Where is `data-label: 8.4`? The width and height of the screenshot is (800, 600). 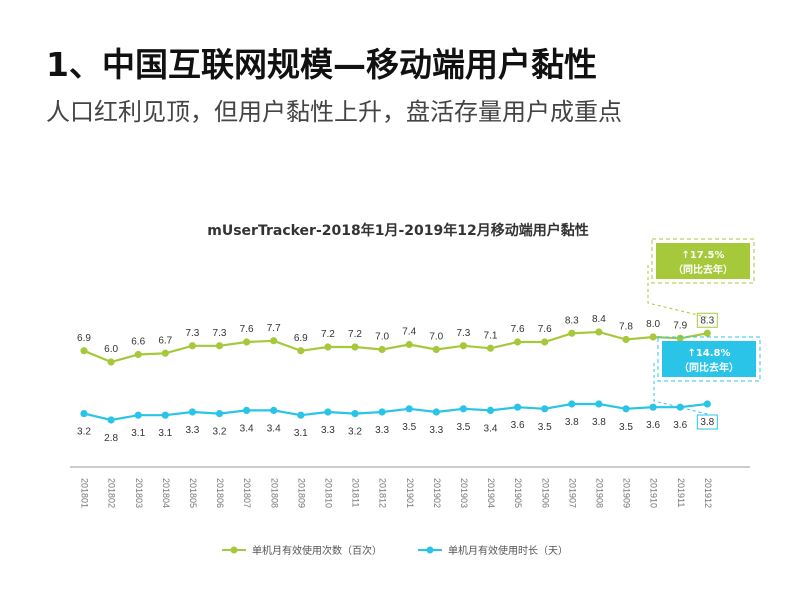 data-label: 8.4 is located at coordinates (599, 319).